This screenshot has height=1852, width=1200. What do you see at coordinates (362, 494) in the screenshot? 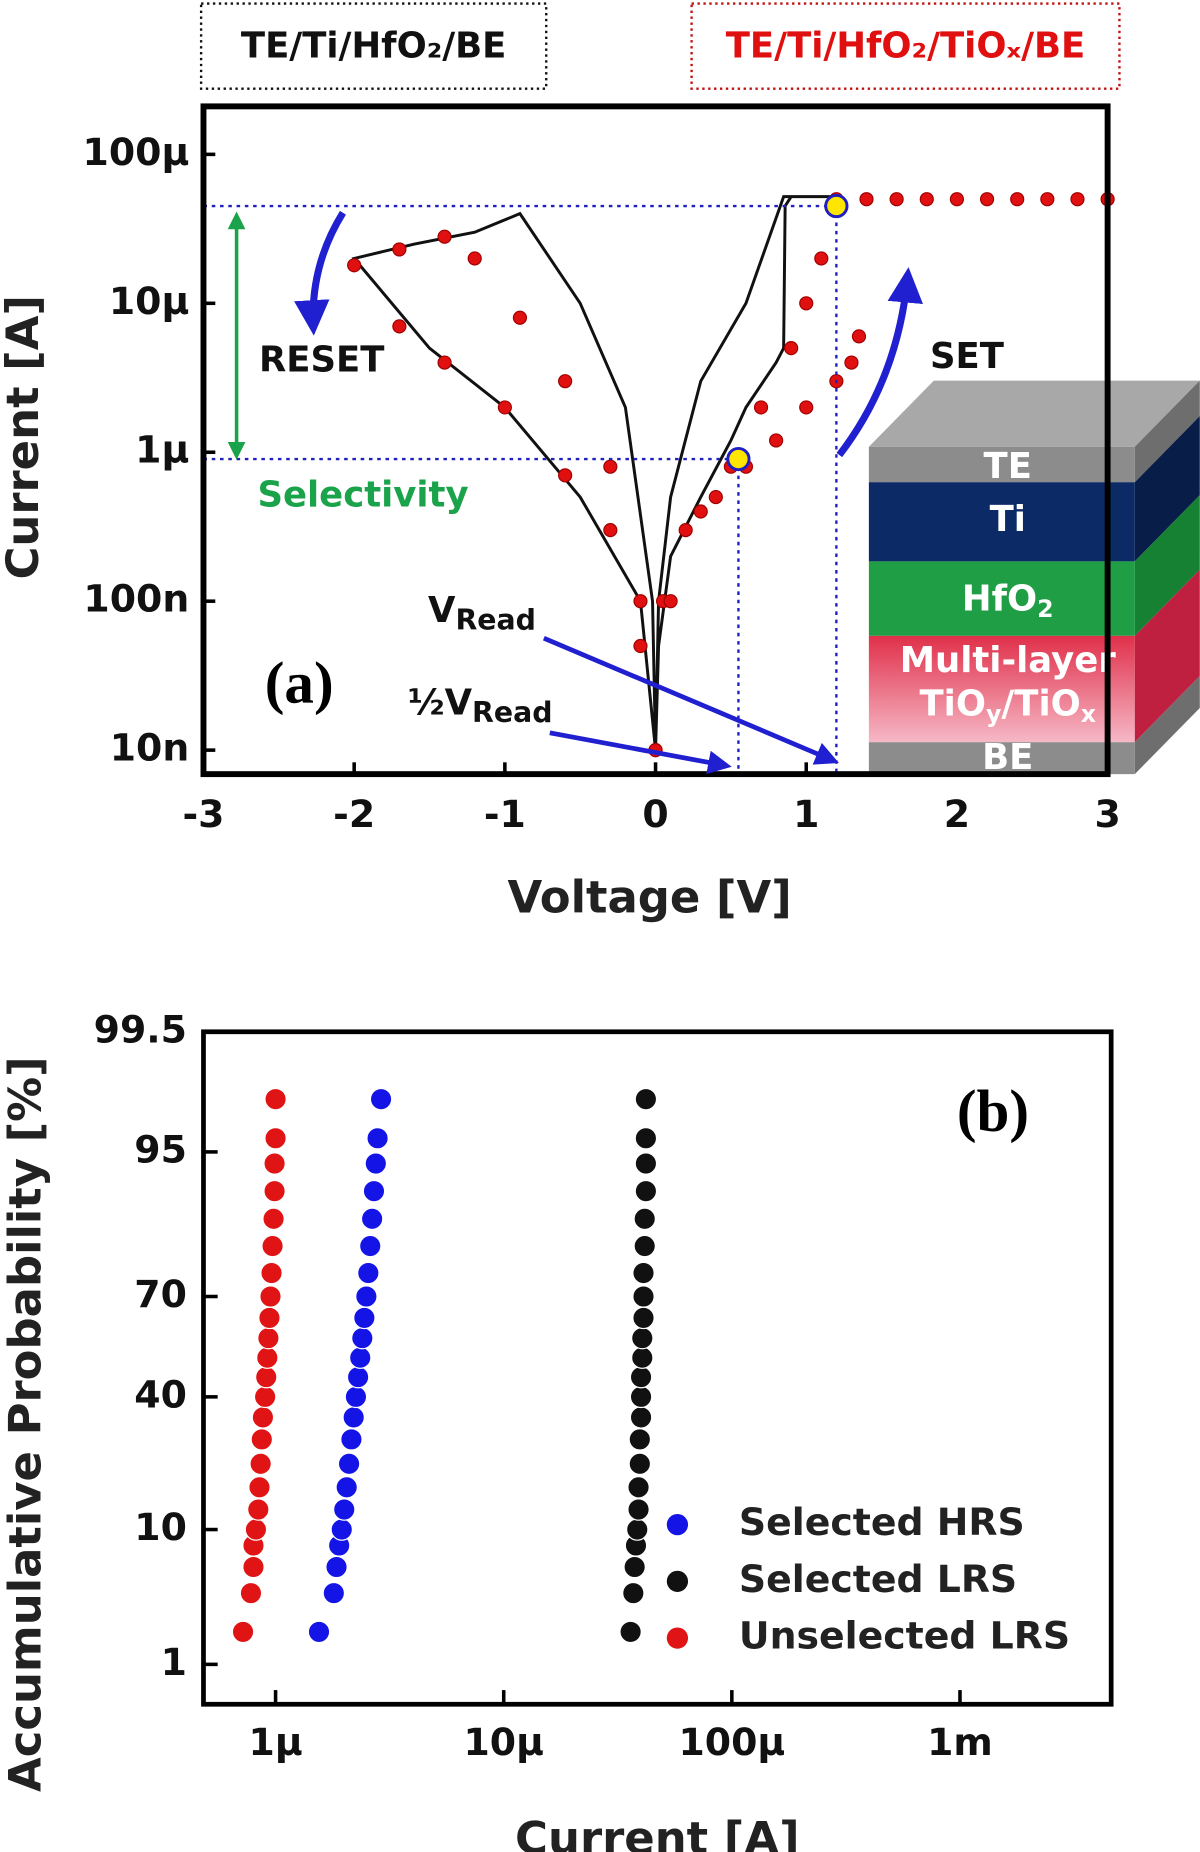
I see `annotation: Selectivity` at bounding box center [362, 494].